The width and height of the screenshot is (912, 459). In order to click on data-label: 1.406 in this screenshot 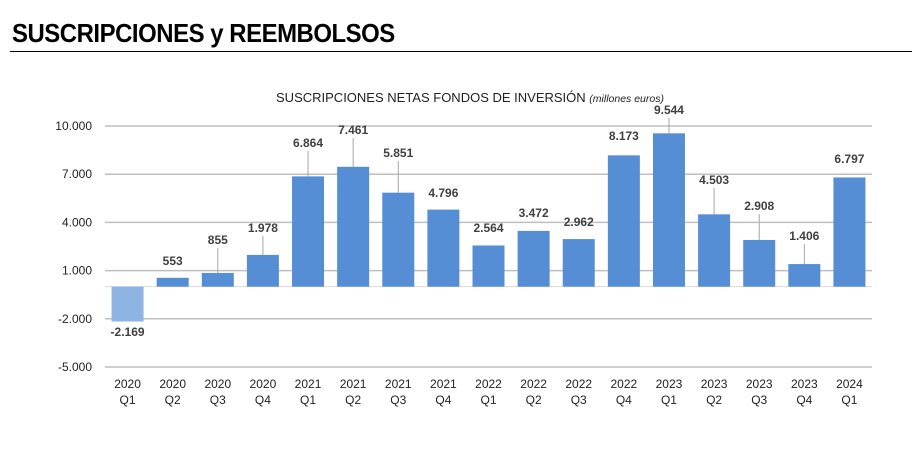, I will do `click(804, 236)`.